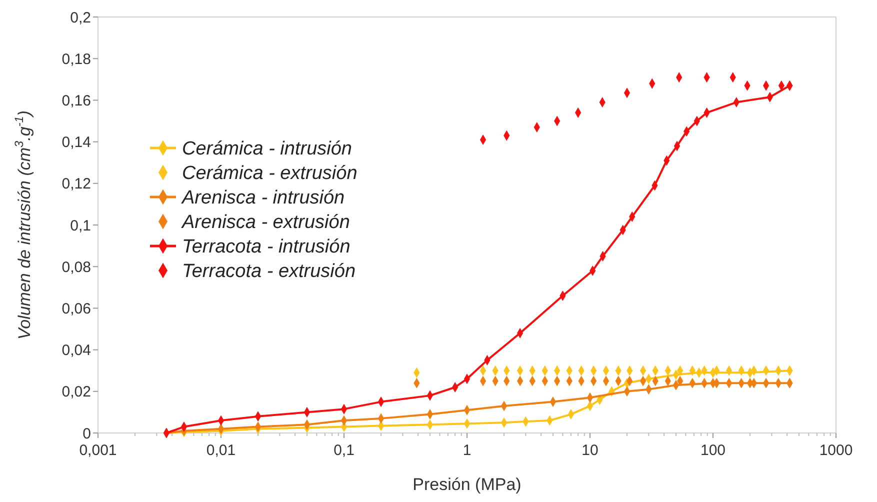 This screenshot has height=502, width=877. What do you see at coordinates (221, 450) in the screenshot?
I see `x-tick-label: 0,01` at bounding box center [221, 450].